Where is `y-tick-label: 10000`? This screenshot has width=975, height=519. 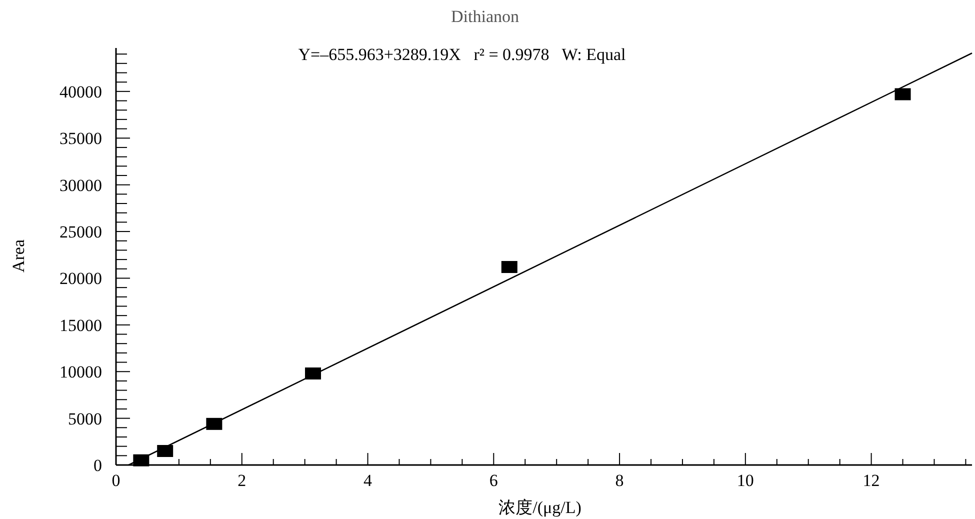 y-tick-label: 10000 is located at coordinates (81, 372).